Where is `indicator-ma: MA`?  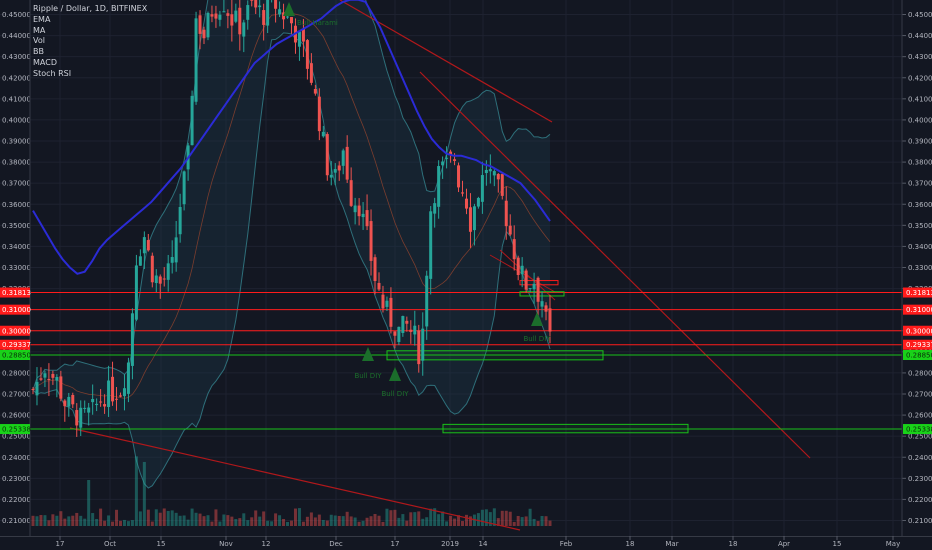 indicator-ma: MA is located at coordinates (39, 30).